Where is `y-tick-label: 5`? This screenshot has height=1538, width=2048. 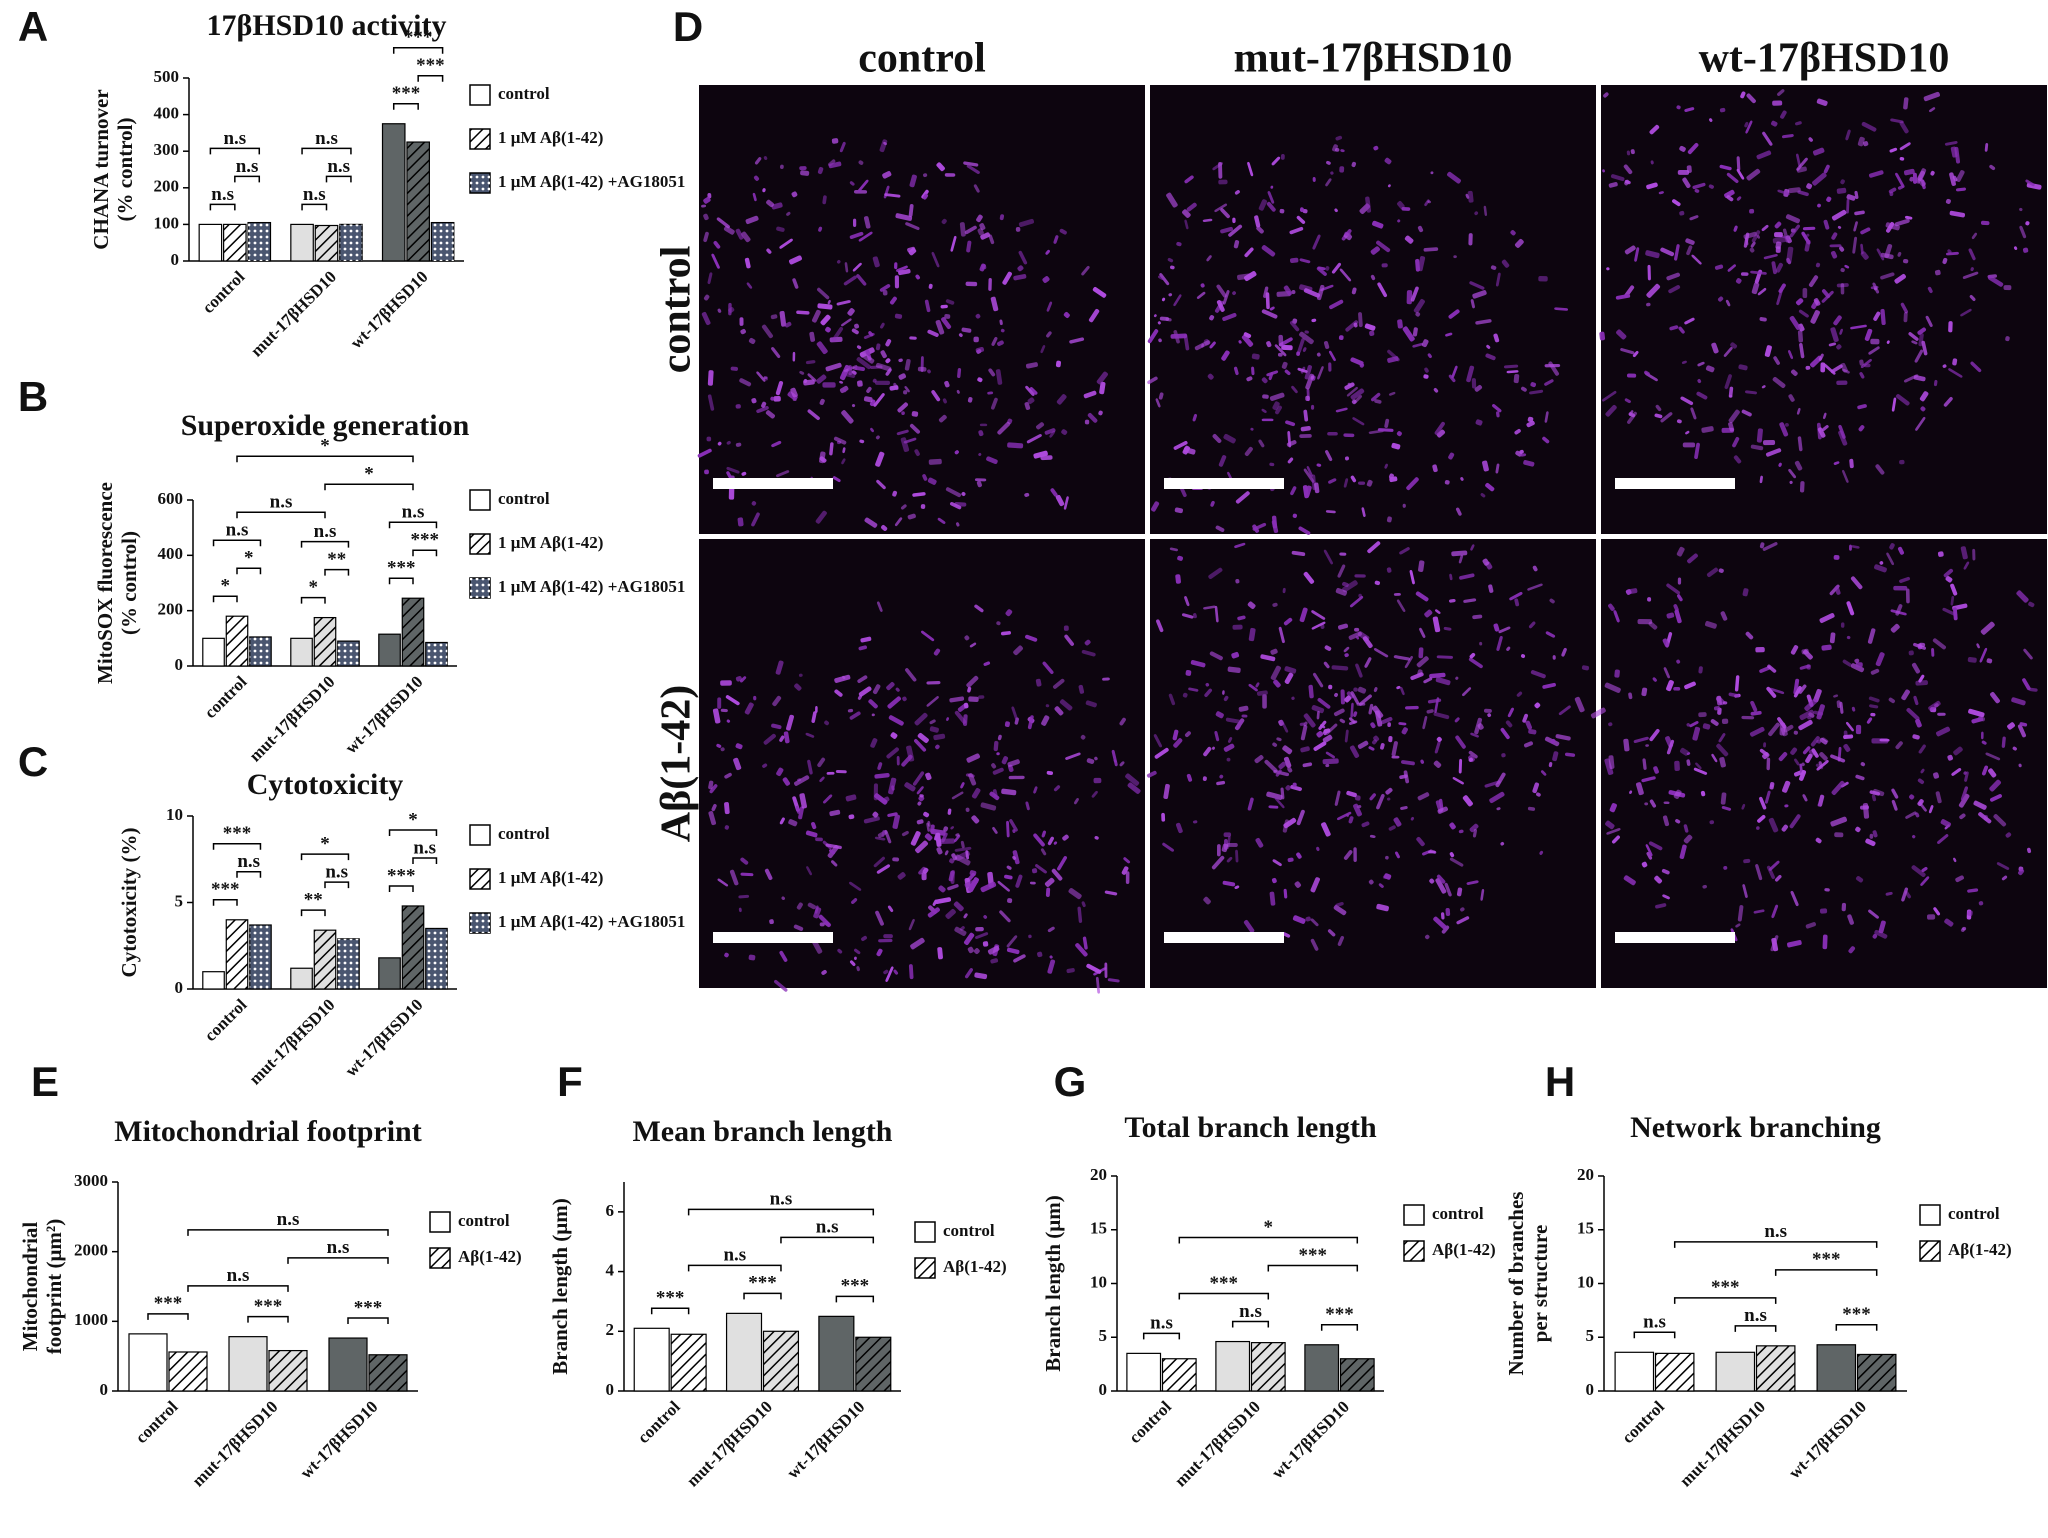
y-tick-label: 5 is located at coordinates (1103, 1335).